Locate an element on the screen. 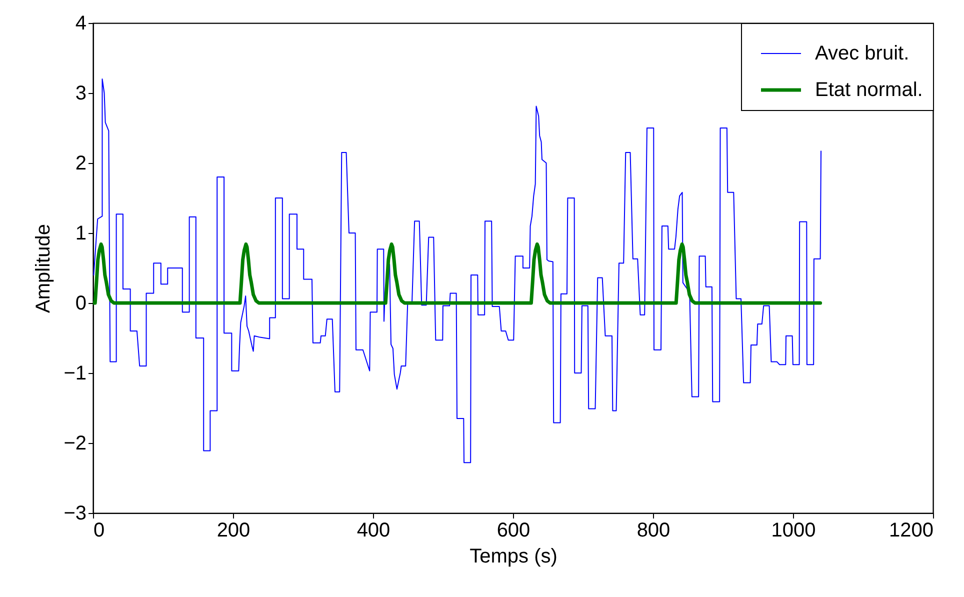 The height and width of the screenshot is (597, 964). x-tick-label: 0 is located at coordinates (99, 531).